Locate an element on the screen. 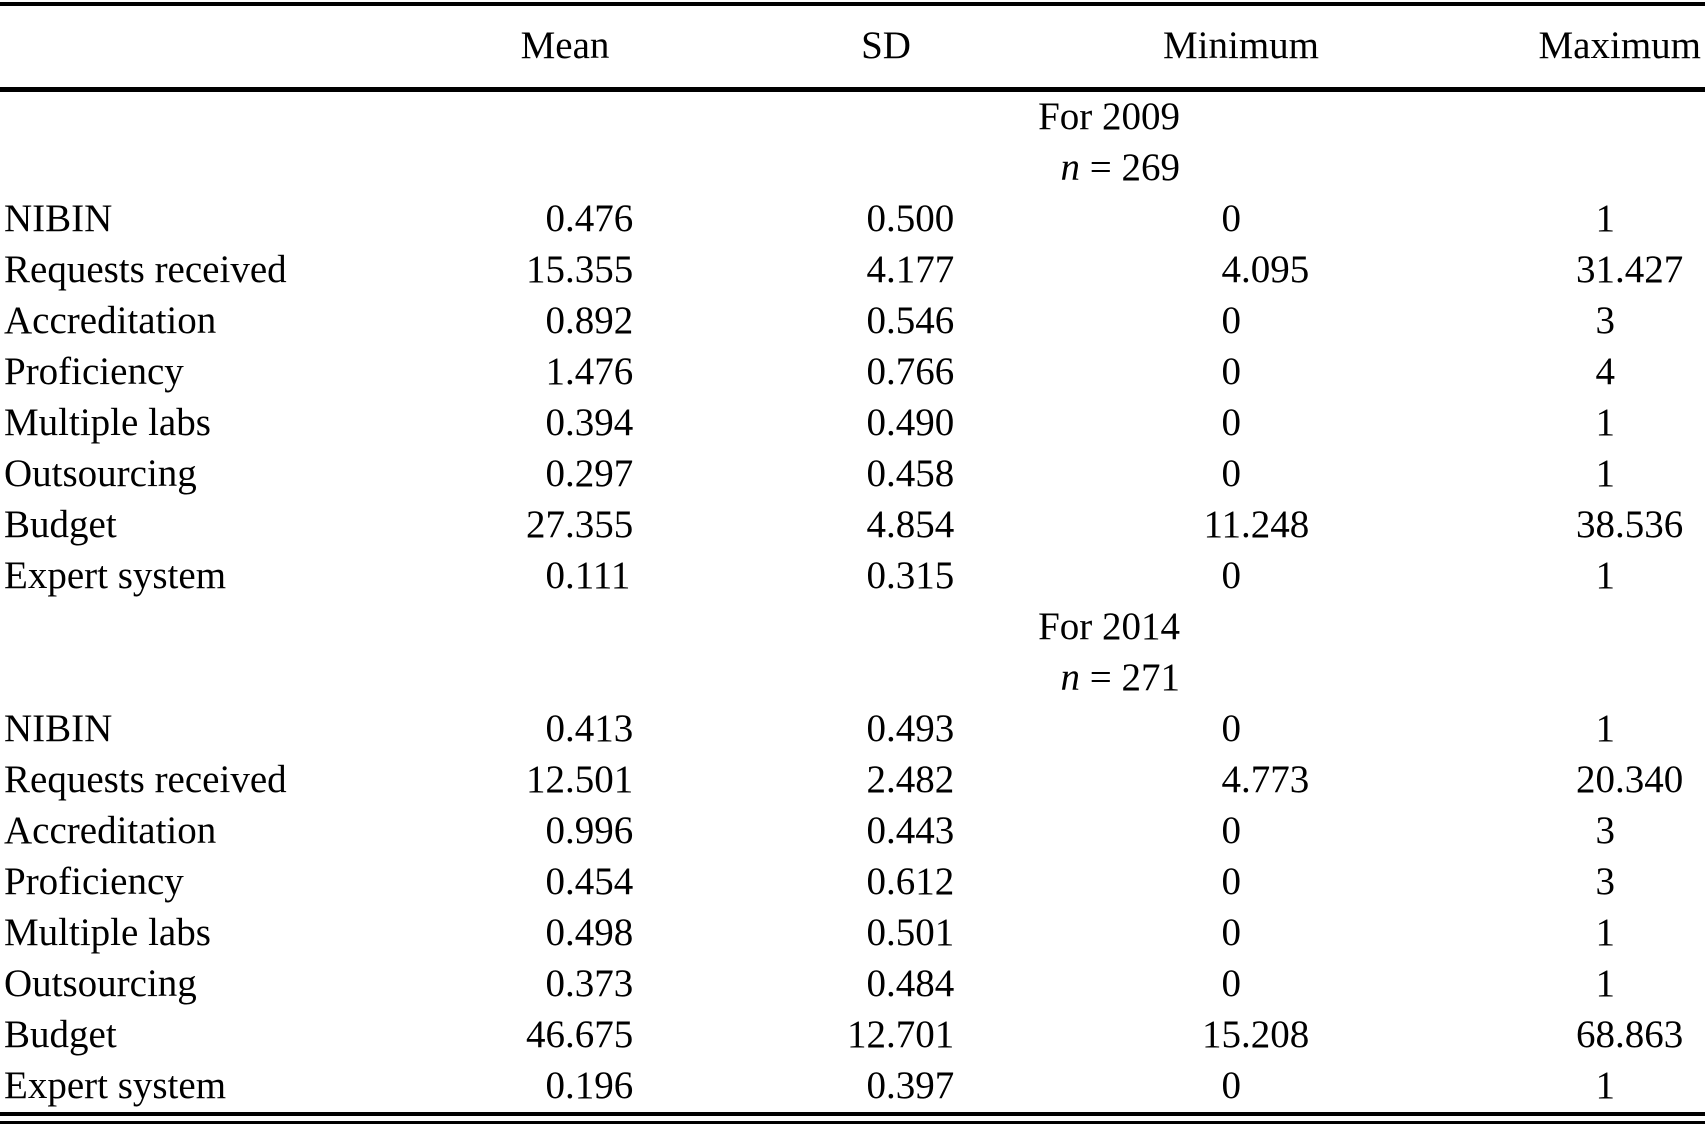  table-row: Multiple labs 0.394 0.490 0 1 is located at coordinates (852, 423).